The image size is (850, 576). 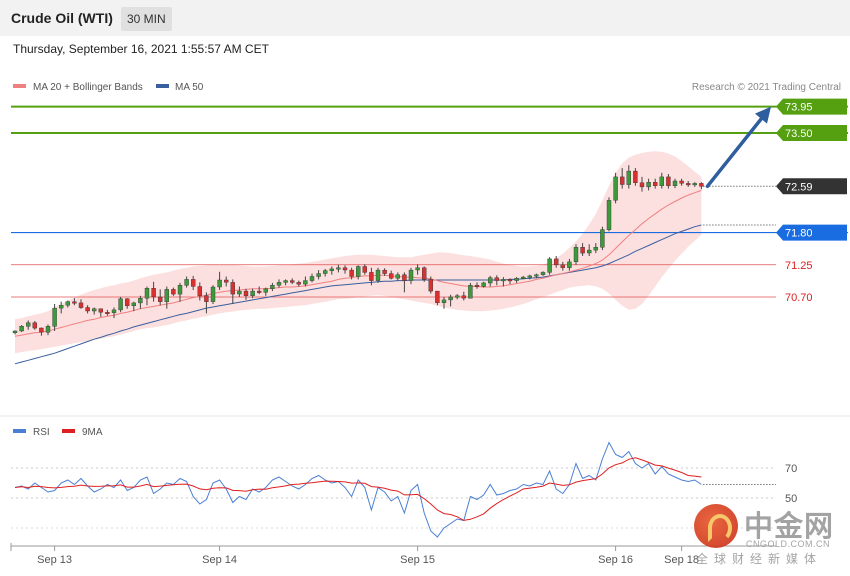 What do you see at coordinates (213, 294) in the screenshot?
I see `candle-30-body` at bounding box center [213, 294].